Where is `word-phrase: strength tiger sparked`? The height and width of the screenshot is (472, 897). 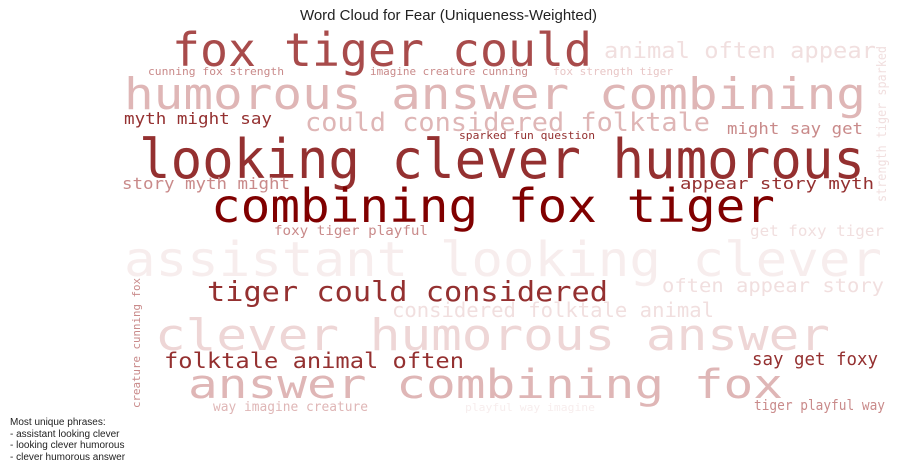 word-phrase: strength tiger sparked is located at coordinates (882, 124).